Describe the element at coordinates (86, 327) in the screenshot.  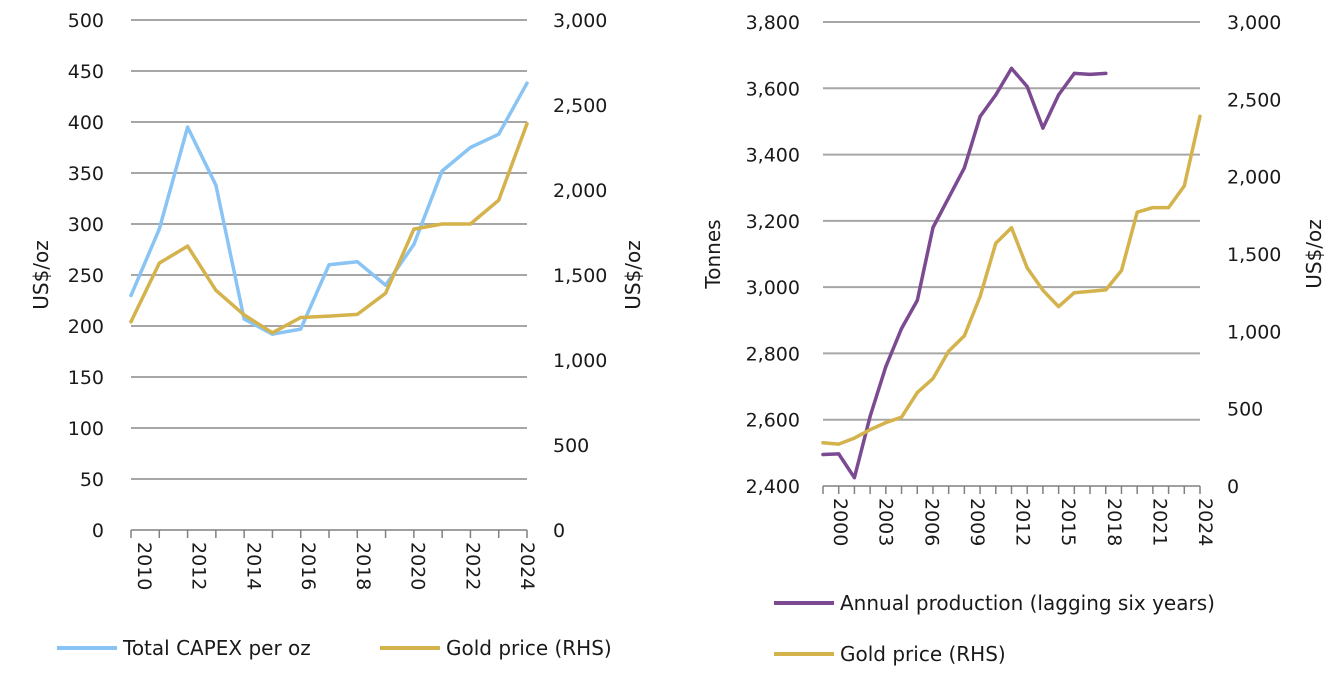
I see `y-tick-label: 200` at that location.